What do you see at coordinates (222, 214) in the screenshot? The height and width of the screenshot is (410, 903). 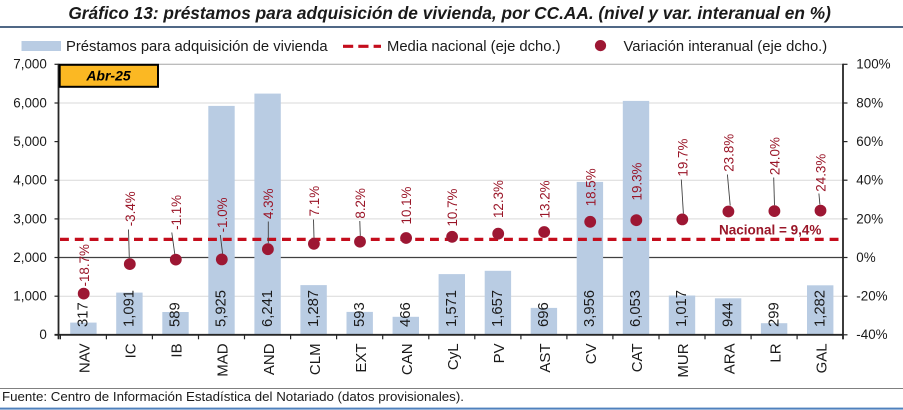 I see `svg-text: -1.0%` at bounding box center [222, 214].